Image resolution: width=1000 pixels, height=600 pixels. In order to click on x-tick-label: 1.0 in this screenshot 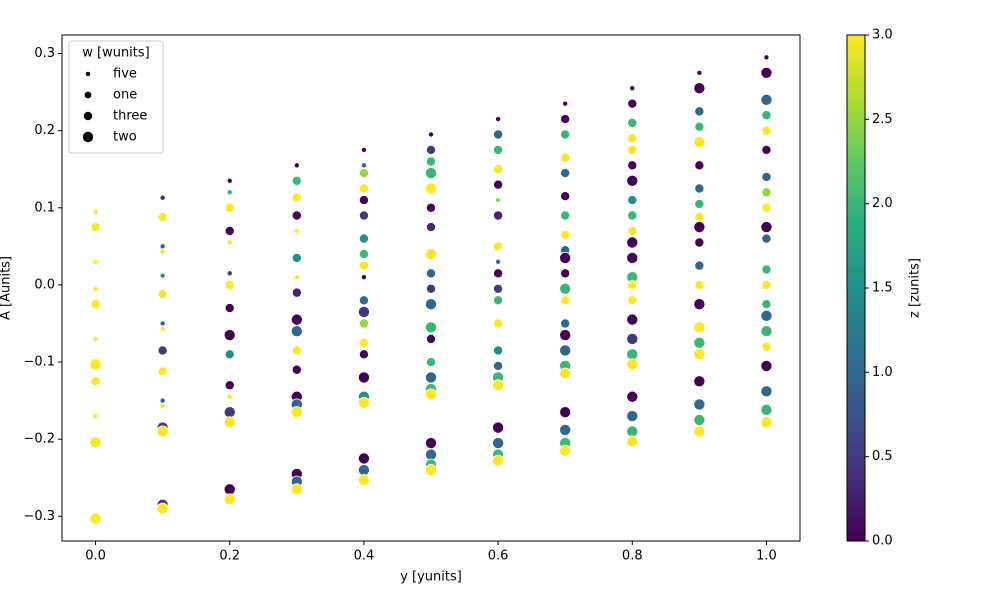, I will do `click(766, 556)`.